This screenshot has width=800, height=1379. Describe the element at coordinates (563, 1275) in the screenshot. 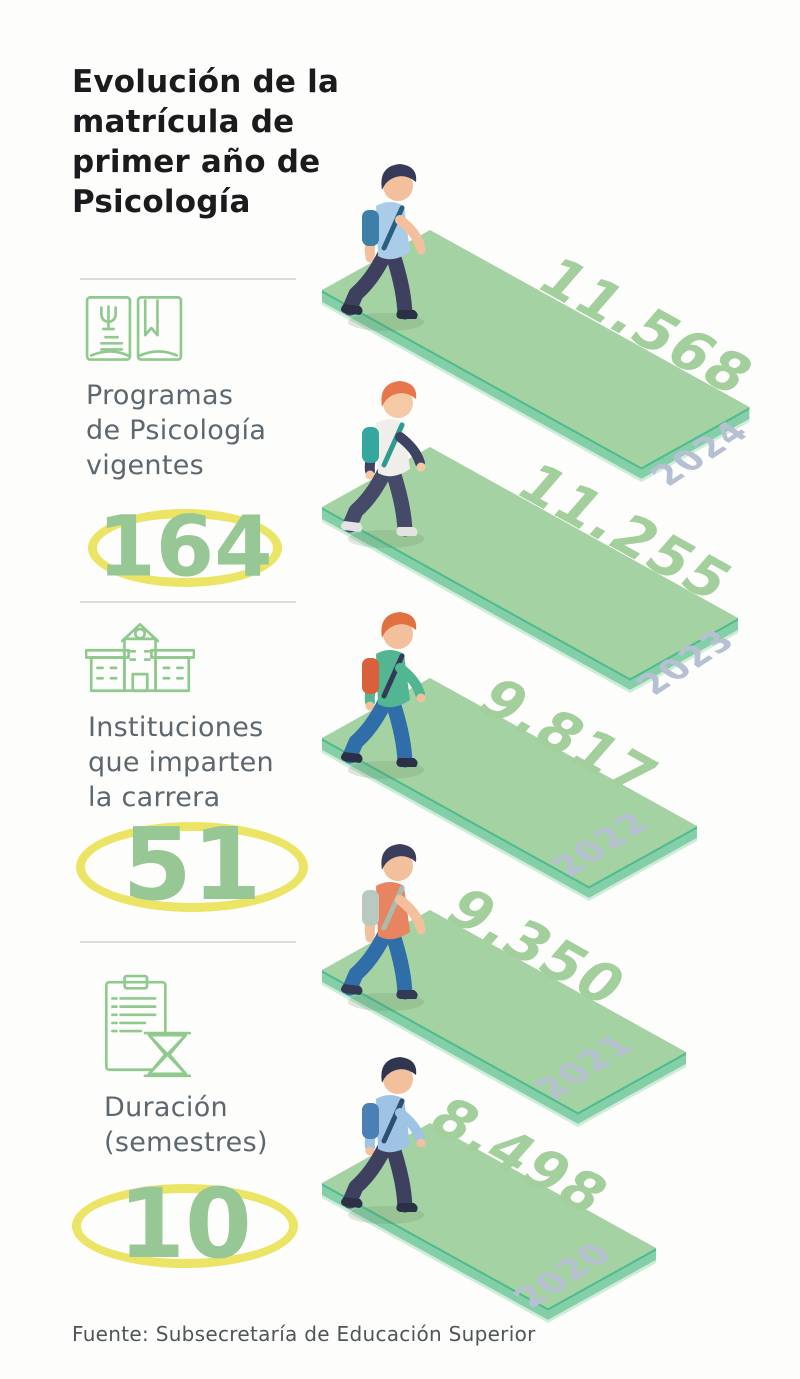

I see `year-label-2020: 2020` at that location.